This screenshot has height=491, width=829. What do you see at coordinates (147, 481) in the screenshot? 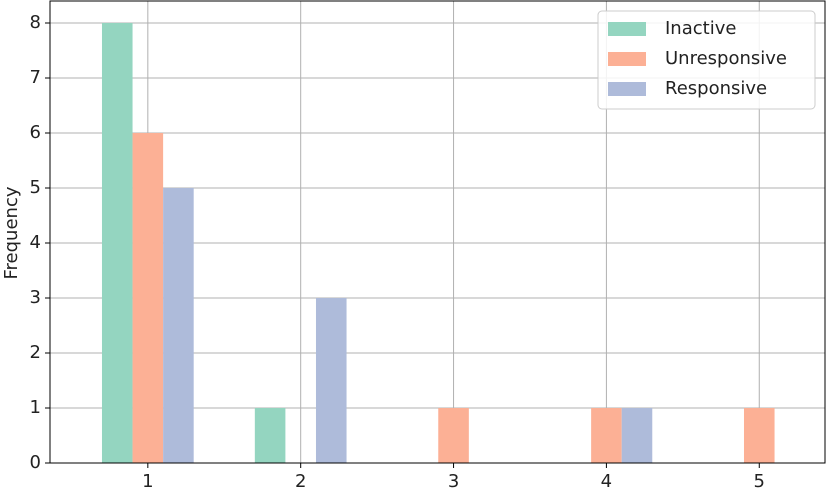
I see `x-tick-label: 1` at bounding box center [147, 481].